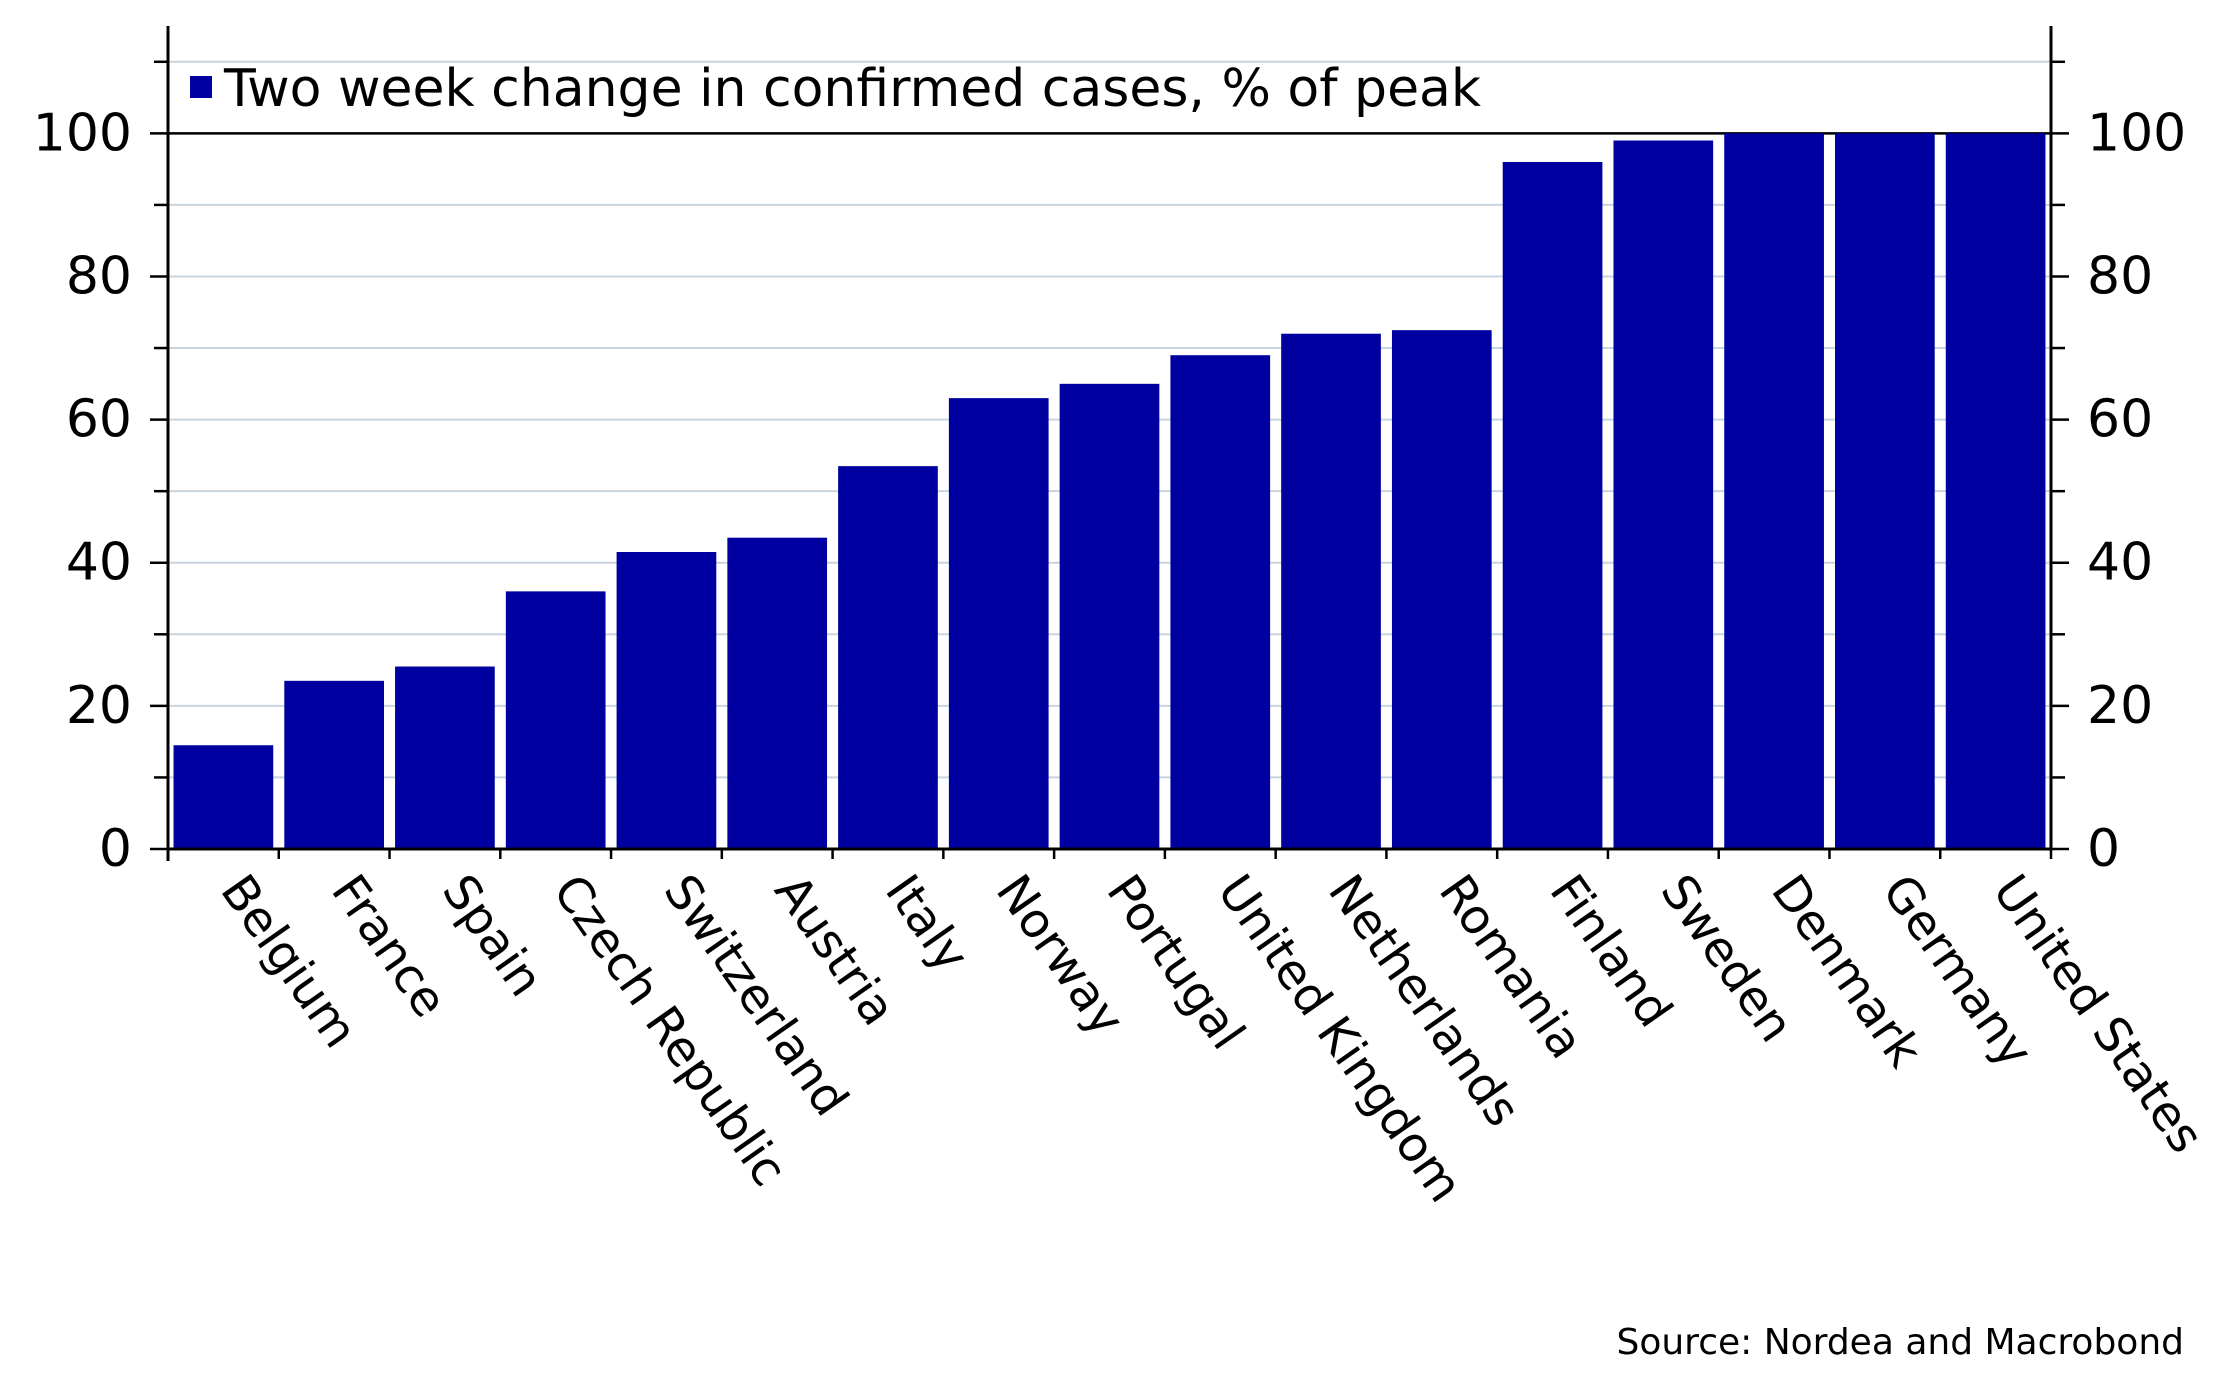  What do you see at coordinates (1109, 616) in the screenshot?
I see `bar-portugal` at bounding box center [1109, 616].